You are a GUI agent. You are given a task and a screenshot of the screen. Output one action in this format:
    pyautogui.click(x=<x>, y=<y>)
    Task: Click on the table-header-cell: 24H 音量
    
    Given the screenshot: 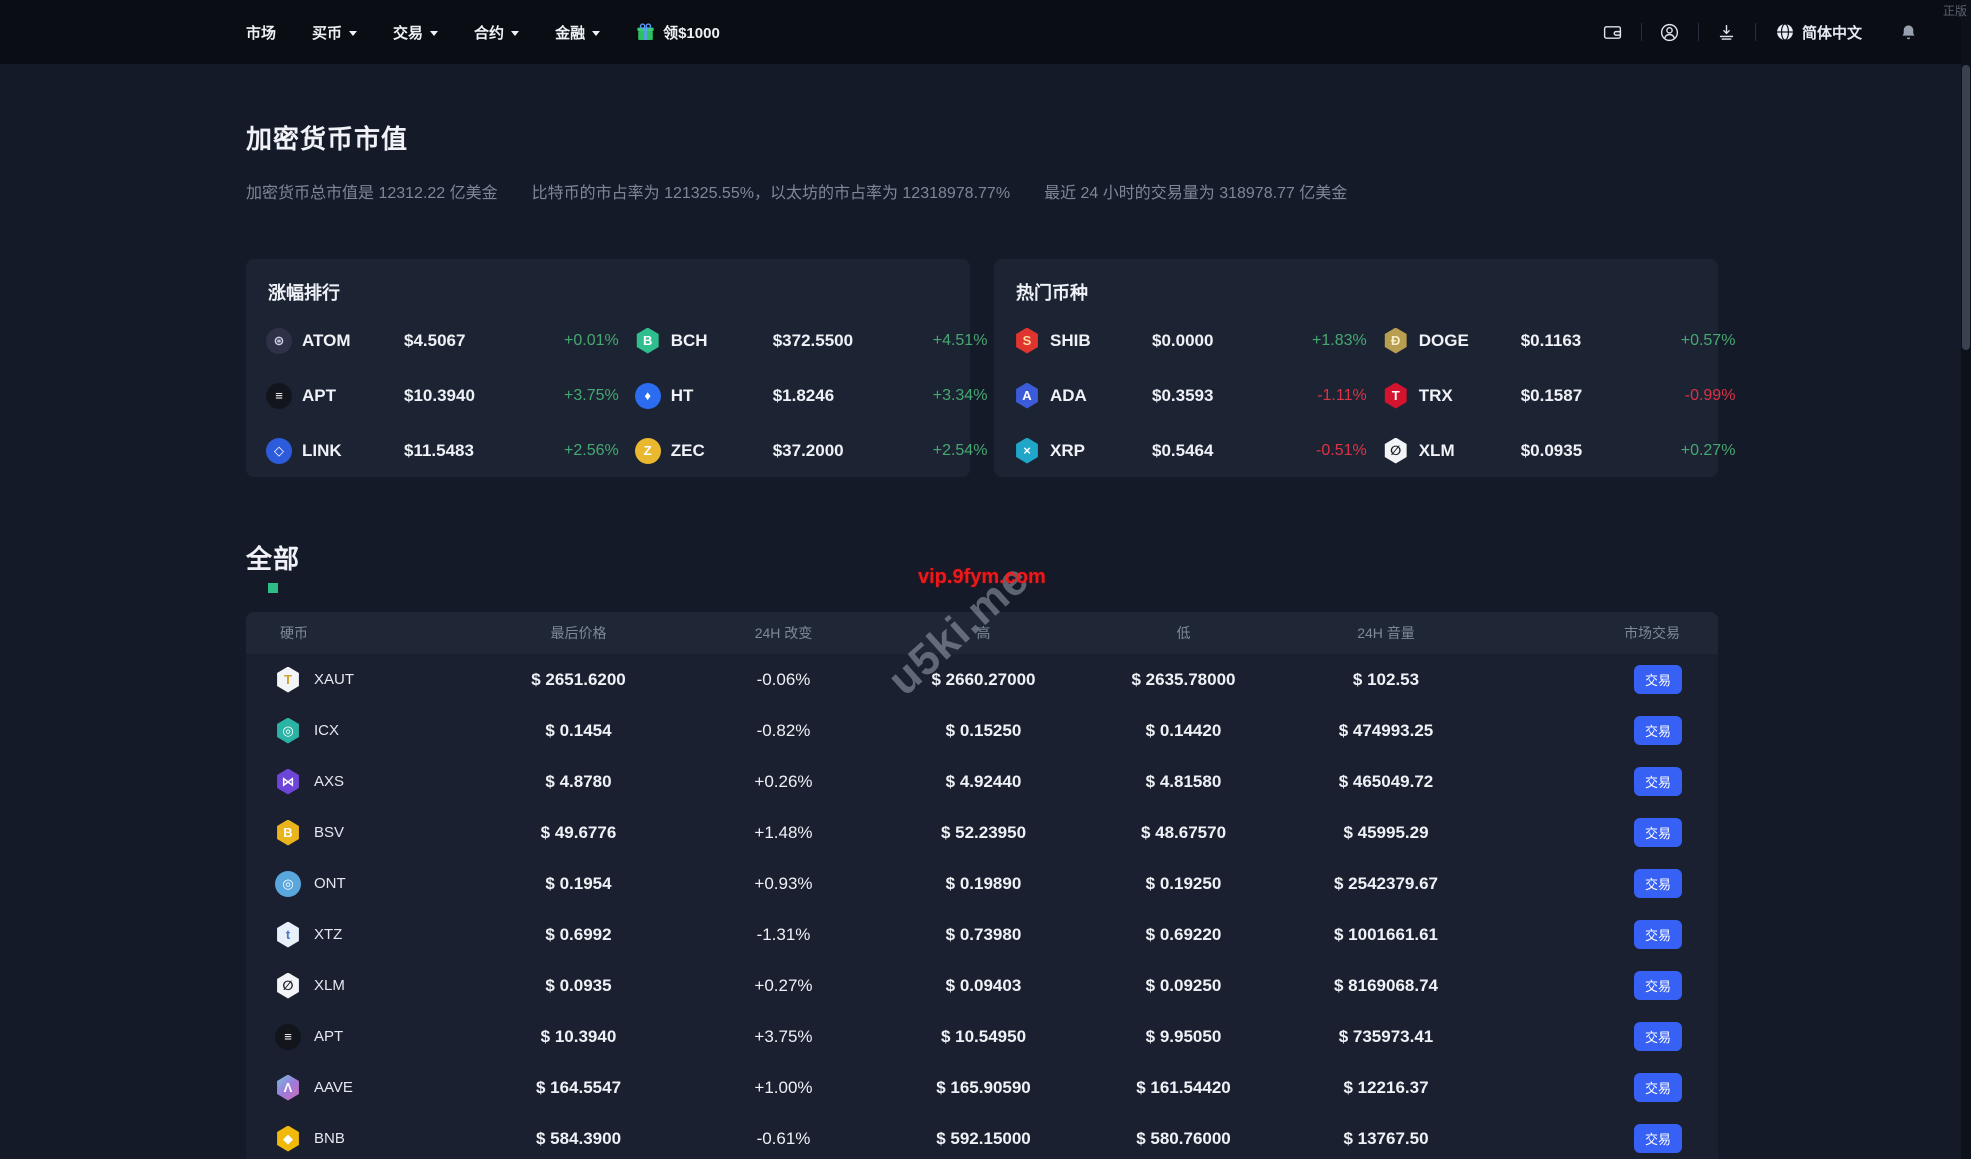 What is the action you would take?
    pyautogui.click(x=1386, y=633)
    